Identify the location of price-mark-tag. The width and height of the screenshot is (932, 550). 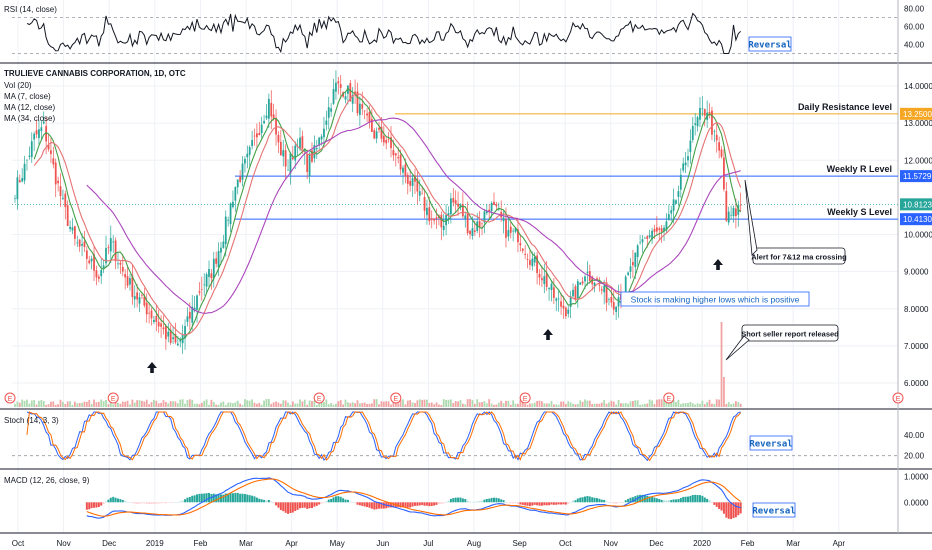
(916, 176).